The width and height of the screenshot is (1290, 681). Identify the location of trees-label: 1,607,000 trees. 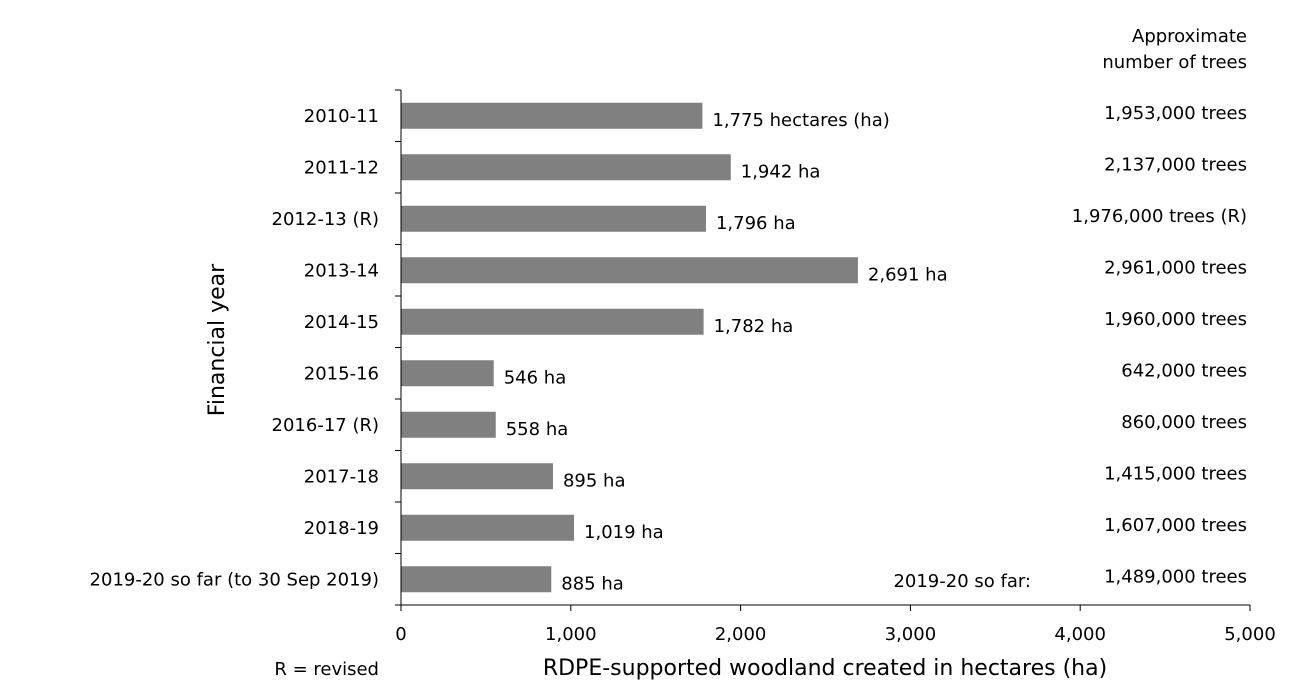
(1175, 525).